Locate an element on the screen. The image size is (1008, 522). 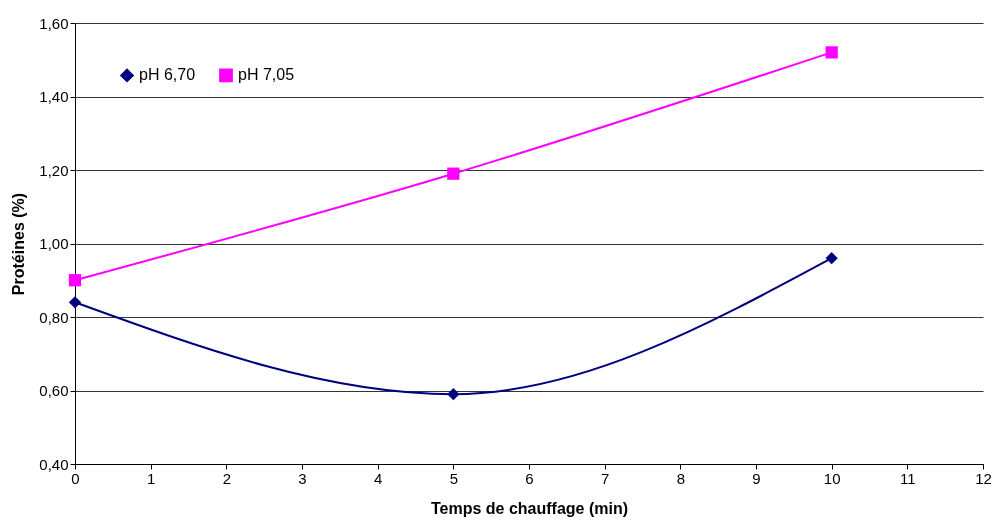
x-tick-label: 6 is located at coordinates (529, 478).